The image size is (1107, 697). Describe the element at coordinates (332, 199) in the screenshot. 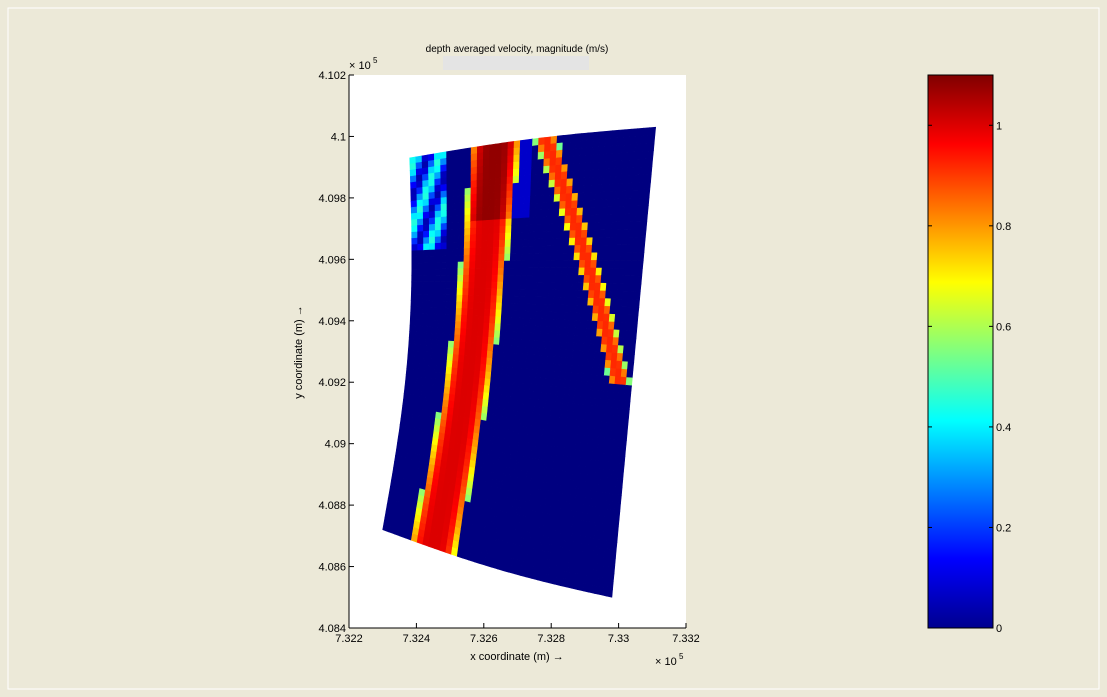

I see `y-tick-label: 4.098` at that location.